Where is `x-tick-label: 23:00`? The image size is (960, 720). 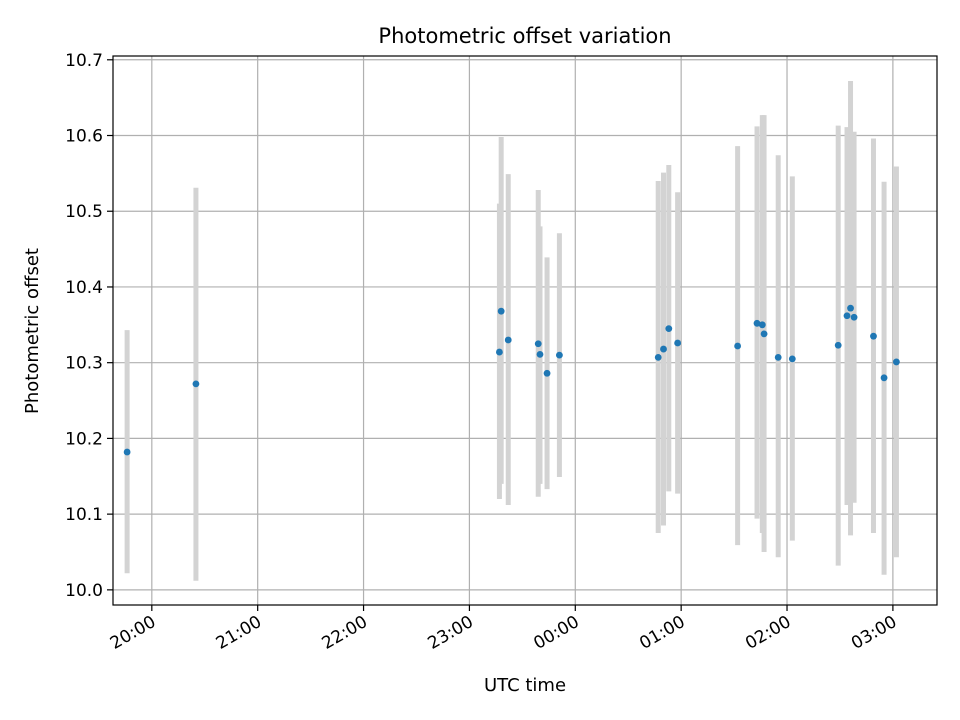
x-tick-label: 23:00 is located at coordinates (450, 633).